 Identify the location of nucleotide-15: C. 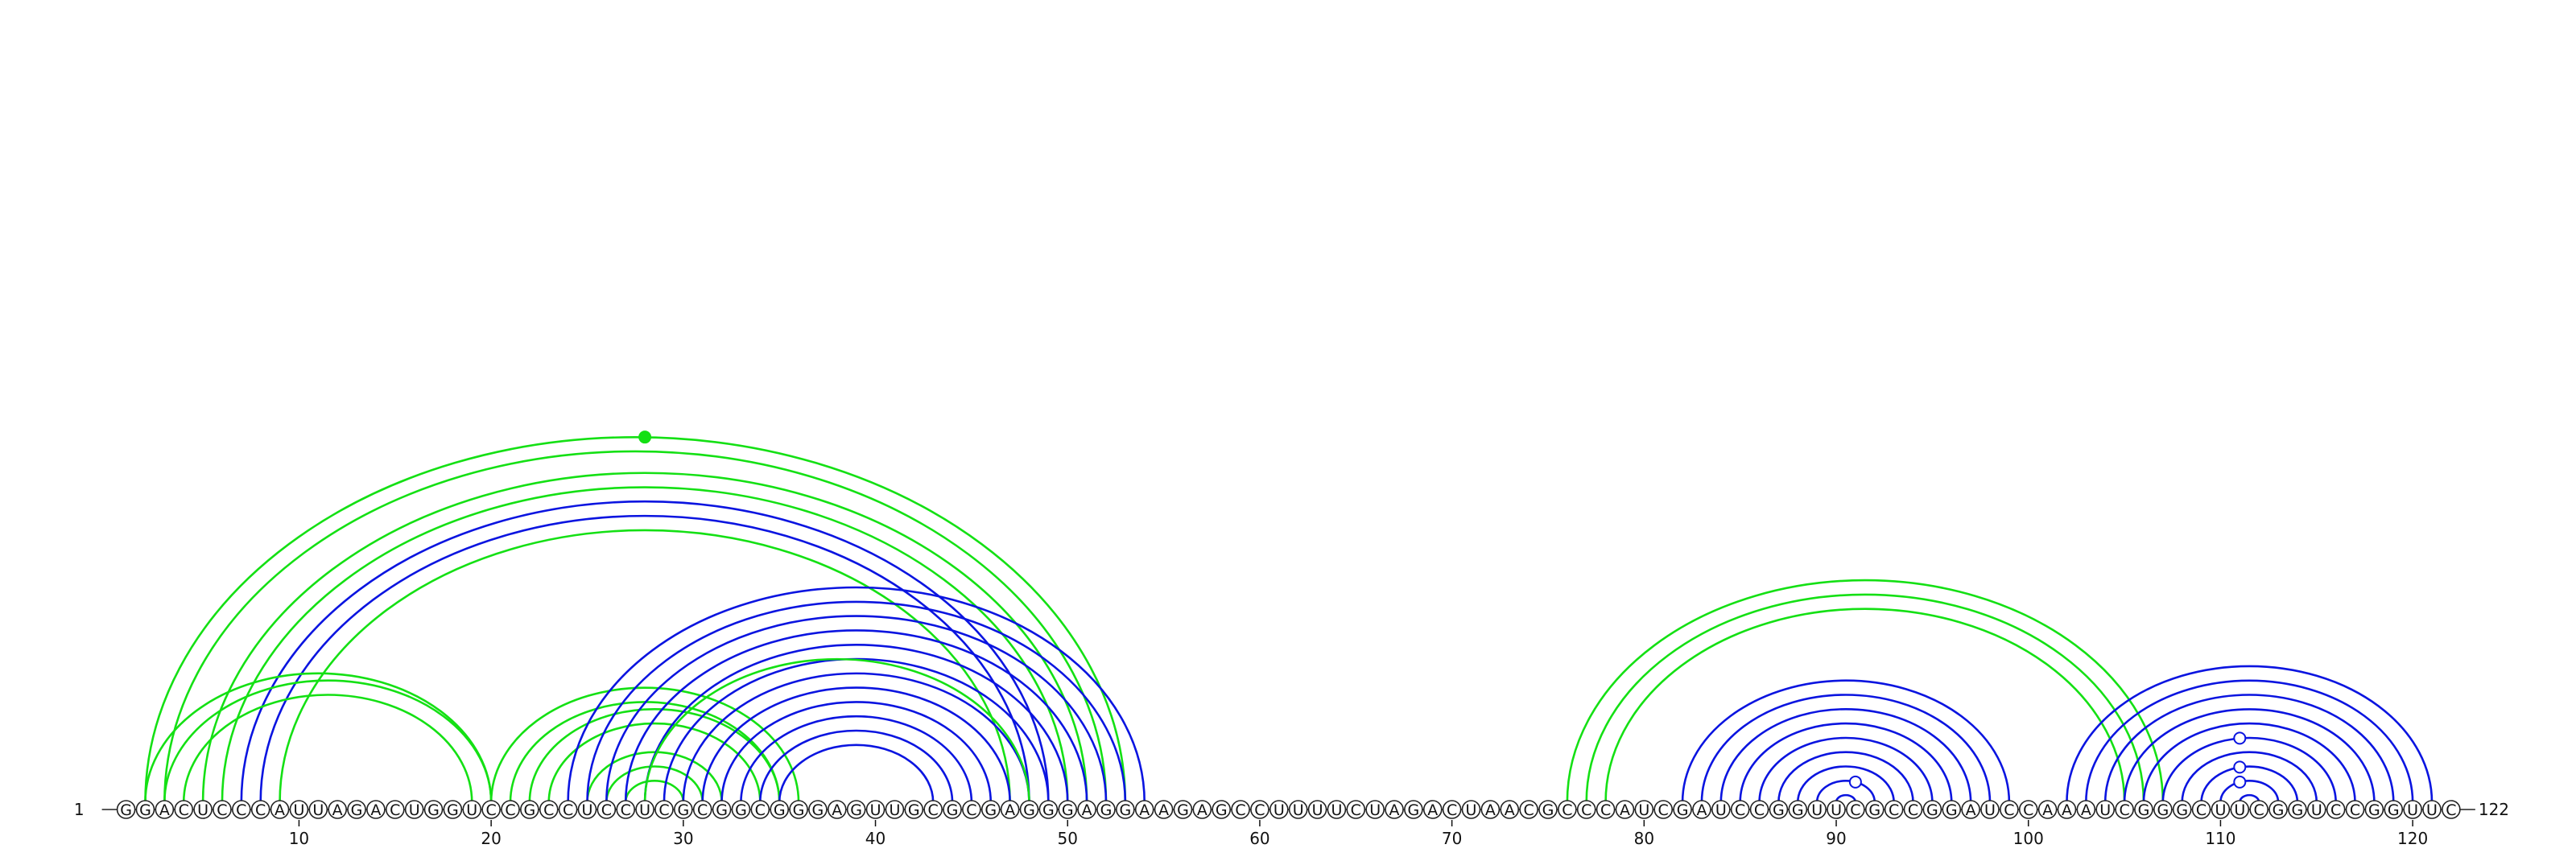
(395, 809).